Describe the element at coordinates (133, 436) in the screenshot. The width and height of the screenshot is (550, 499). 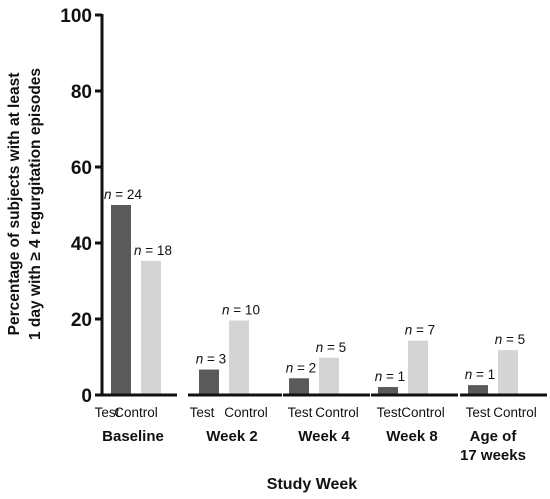
I see `category-label: Baseline` at that location.